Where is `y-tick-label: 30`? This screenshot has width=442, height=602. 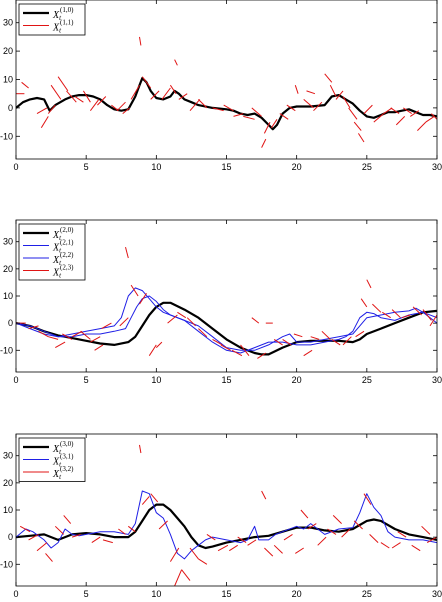 y-tick-label: 30 is located at coordinates (8, 456).